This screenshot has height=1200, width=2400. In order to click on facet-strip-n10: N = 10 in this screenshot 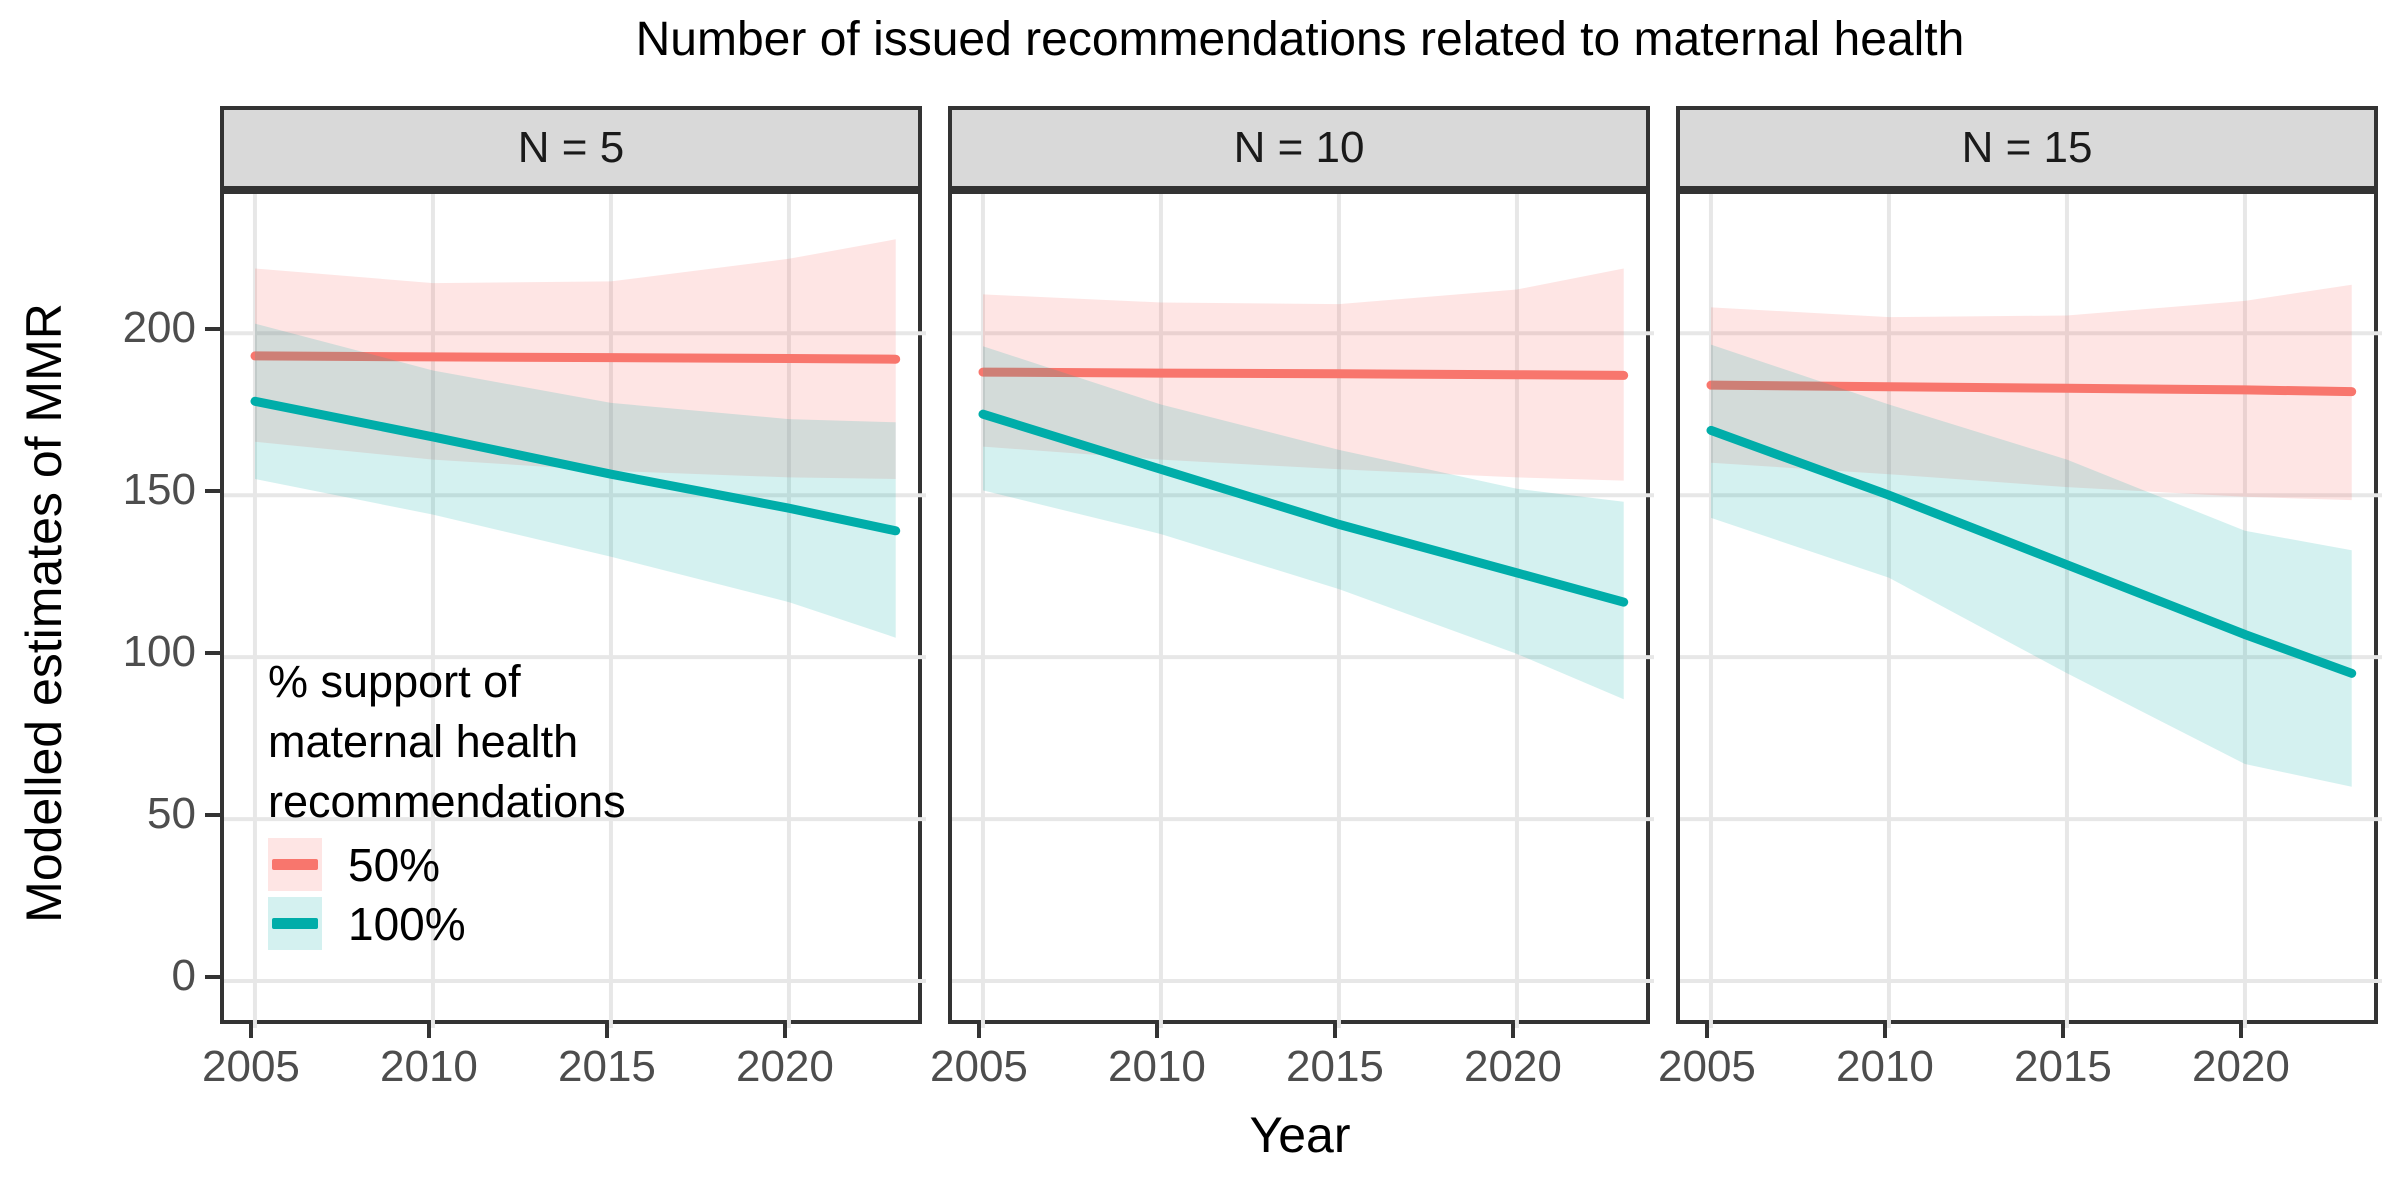, I will do `click(1299, 148)`.